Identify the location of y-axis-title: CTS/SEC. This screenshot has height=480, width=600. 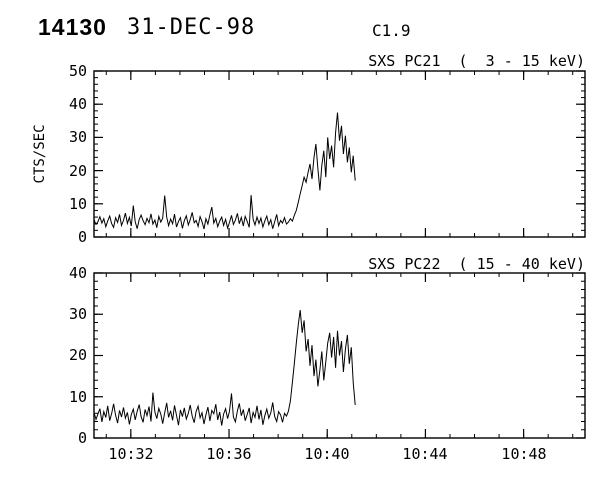
(40, 154).